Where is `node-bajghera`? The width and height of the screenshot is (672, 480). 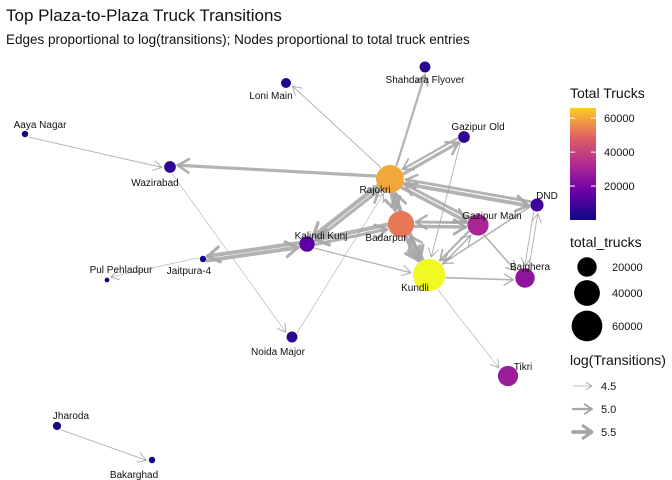
node-bajghera is located at coordinates (525, 278).